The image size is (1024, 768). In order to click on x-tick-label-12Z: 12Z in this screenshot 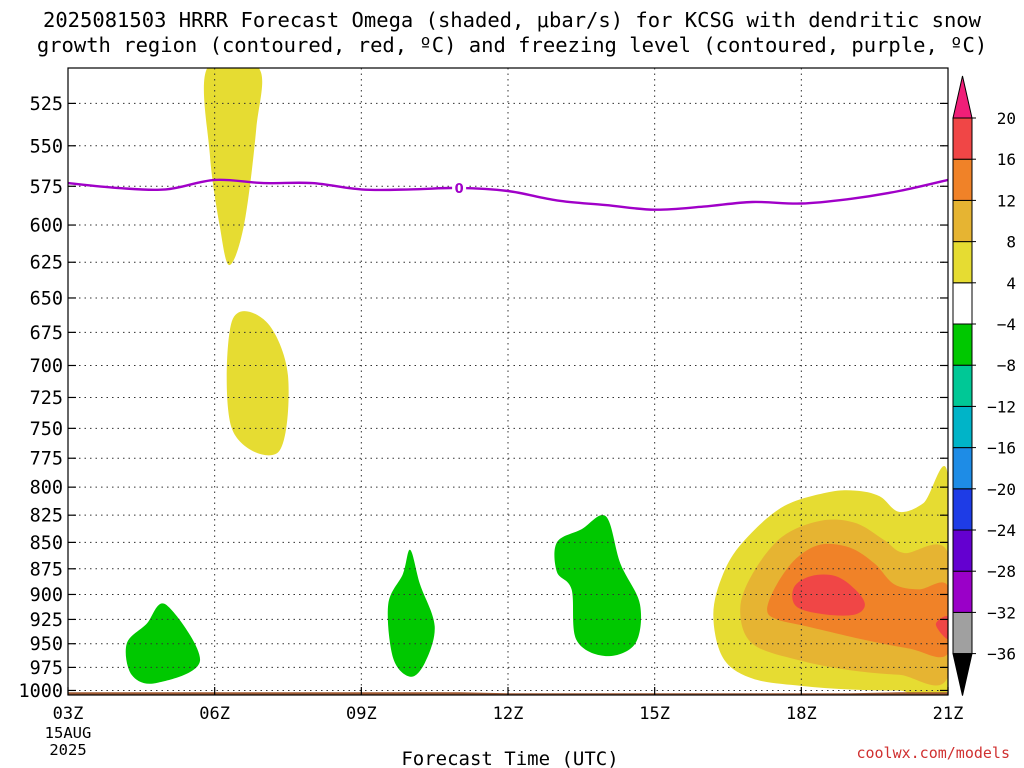, I will do `click(508, 714)`.